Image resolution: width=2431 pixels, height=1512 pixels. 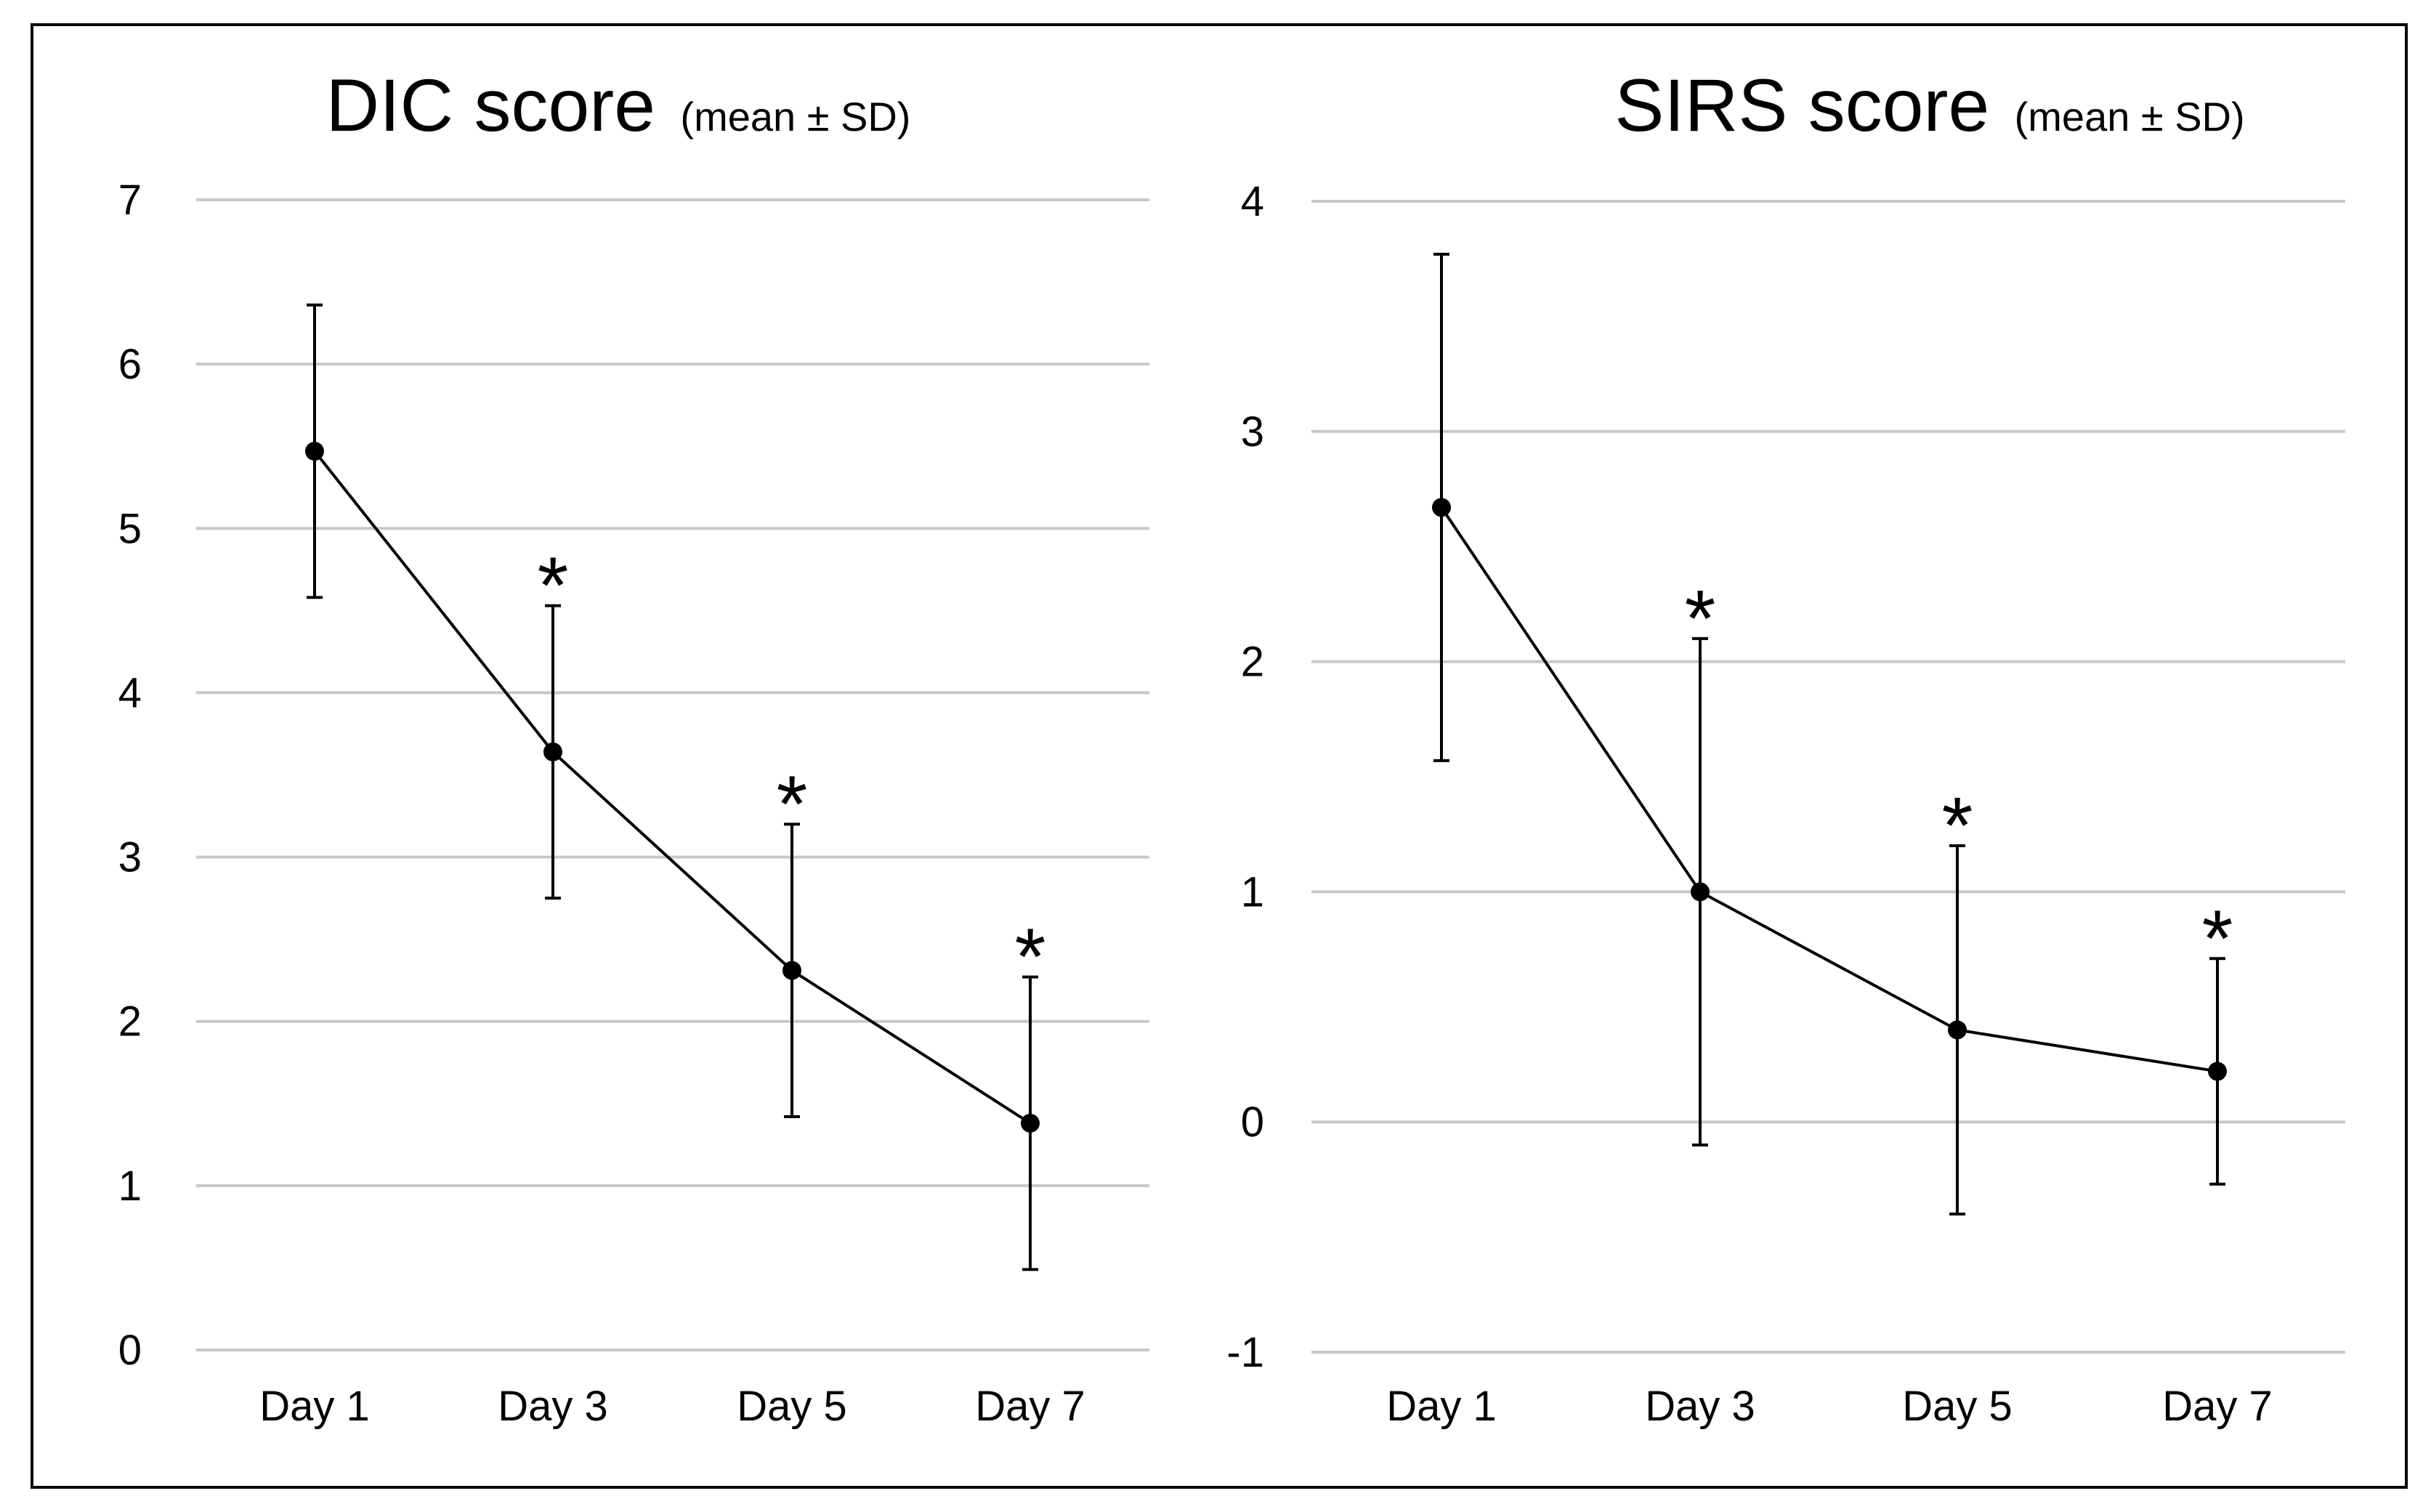 What do you see at coordinates (1958, 1406) in the screenshot?
I see `sirs-x-tick-label: Day 5` at bounding box center [1958, 1406].